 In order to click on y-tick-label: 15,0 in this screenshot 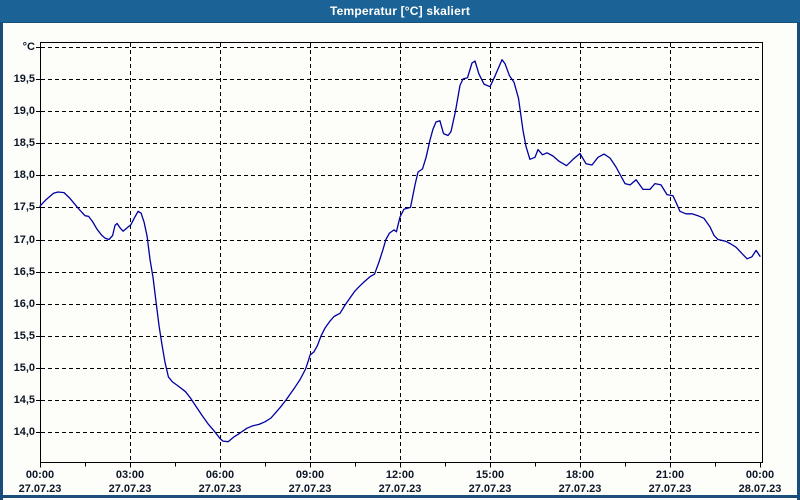, I will do `click(24, 367)`.